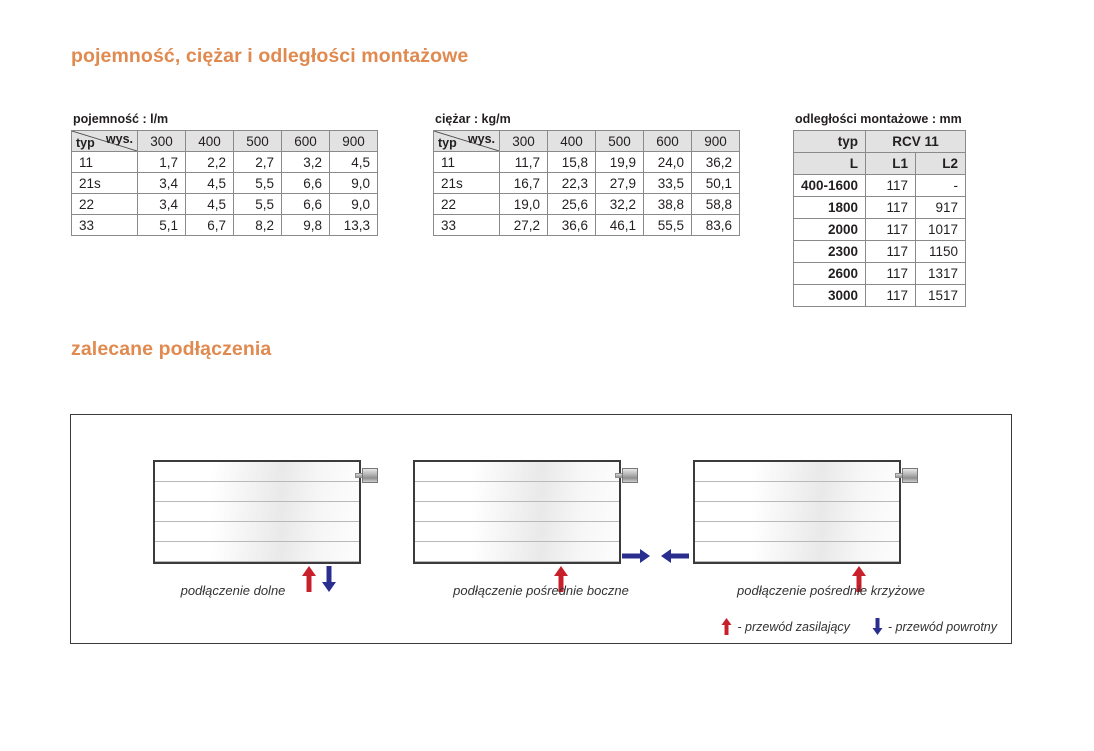 The height and width of the screenshot is (751, 1094). Describe the element at coordinates (171, 349) in the screenshot. I see `section-title-recommended-connections: zalecane podłączenia` at that location.